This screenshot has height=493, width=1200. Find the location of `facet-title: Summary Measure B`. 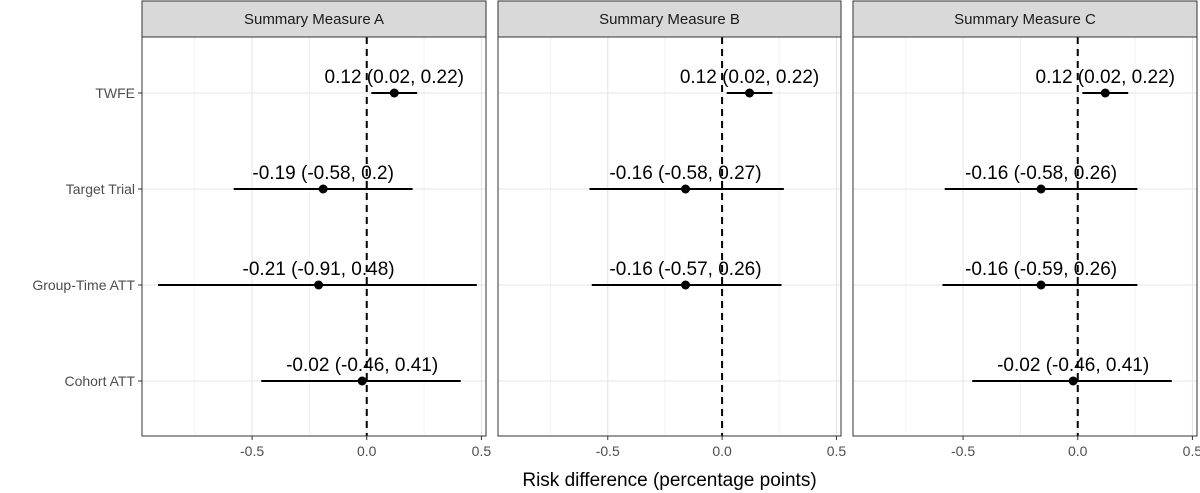

facet-title: Summary Measure B is located at coordinates (669, 19).